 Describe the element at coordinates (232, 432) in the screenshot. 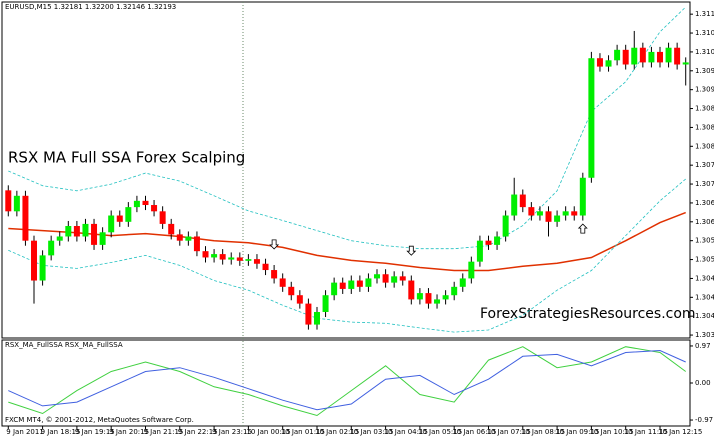

I see `x-tick-label: 9 Jan 23:15` at that location.